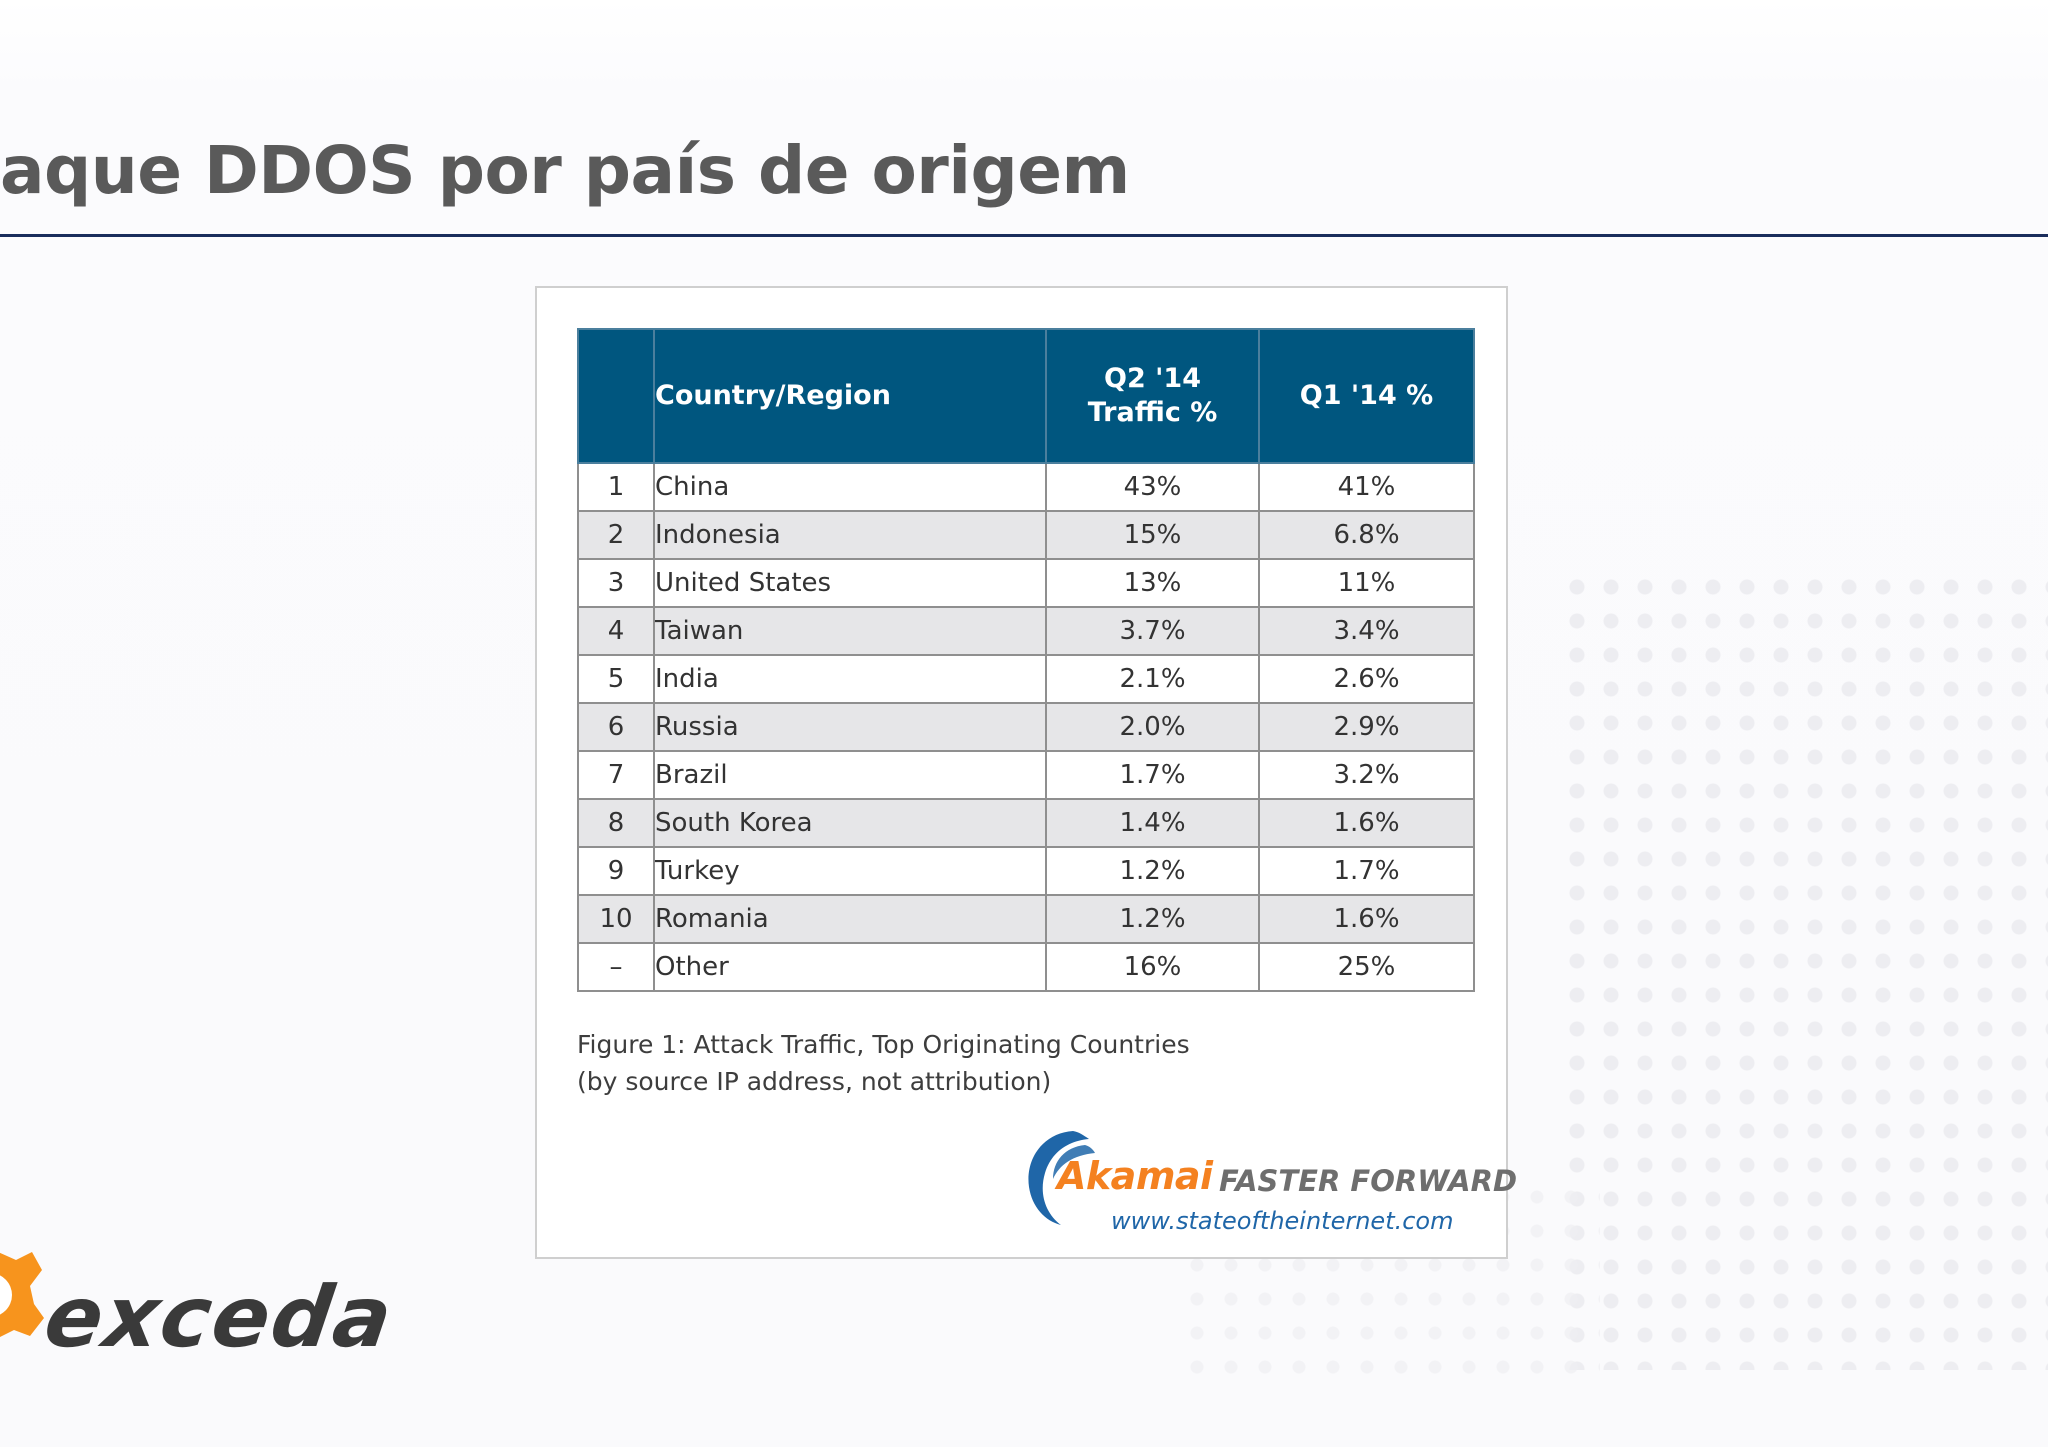 This screenshot has height=1447, width=2048. I want to click on akamai-logo-text: Akamai, so click(1135, 1176).